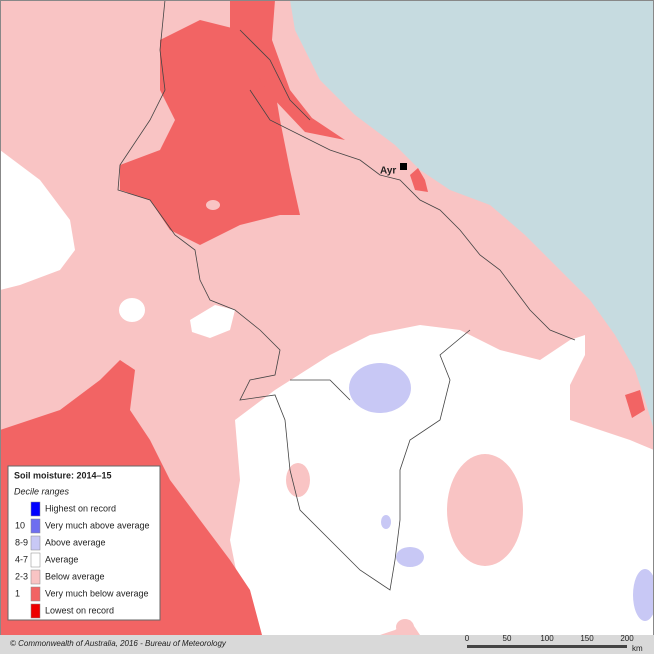 This screenshot has width=654, height=654. Describe the element at coordinates (467, 638) in the screenshot. I see `scale-tick-label: 0` at that location.